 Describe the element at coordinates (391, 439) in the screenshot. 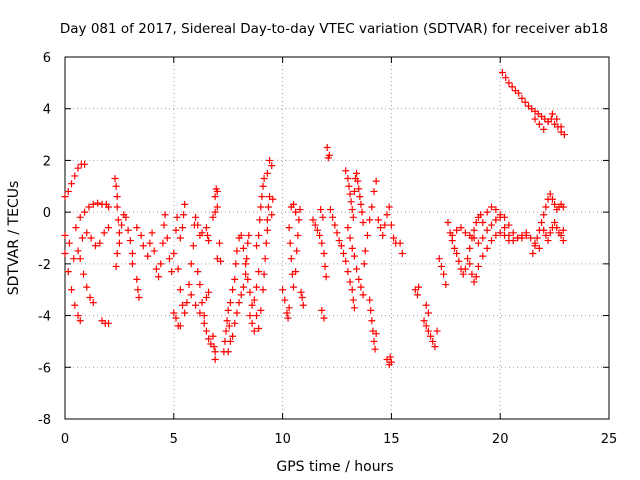

I see `x-tick-label: 15` at that location.